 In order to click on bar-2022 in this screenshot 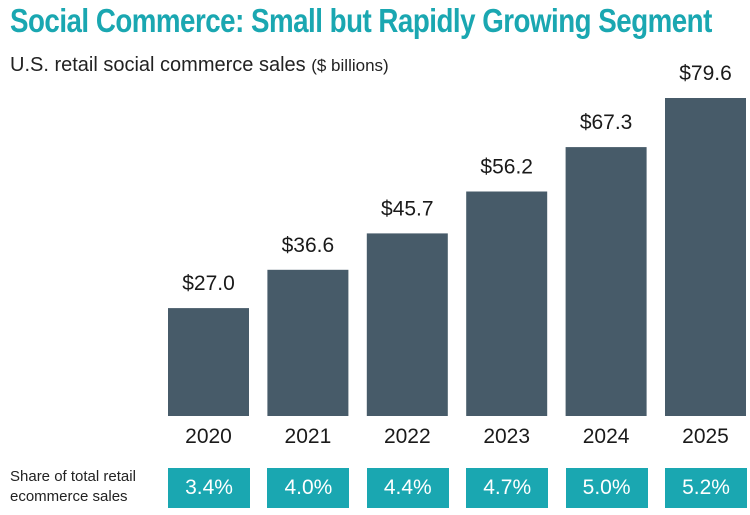, I will do `click(407, 324)`.